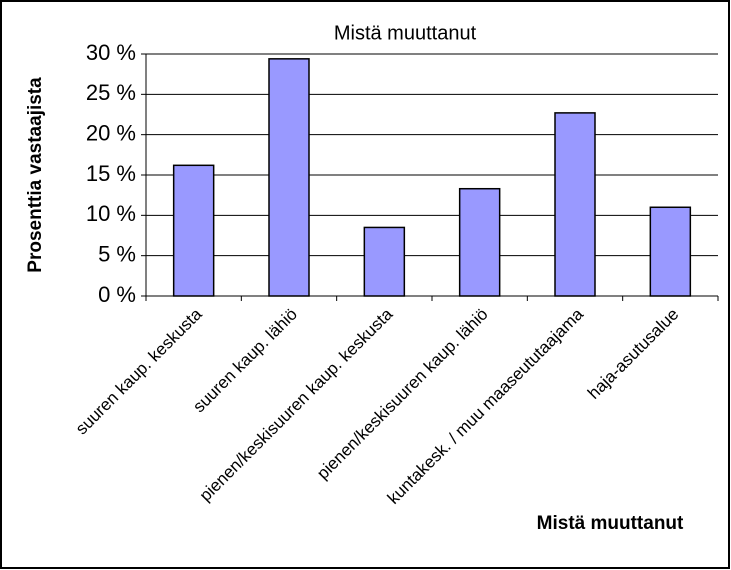 This screenshot has height=570, width=731. I want to click on x-axis-label: Mistä muuttanut, so click(610, 523).